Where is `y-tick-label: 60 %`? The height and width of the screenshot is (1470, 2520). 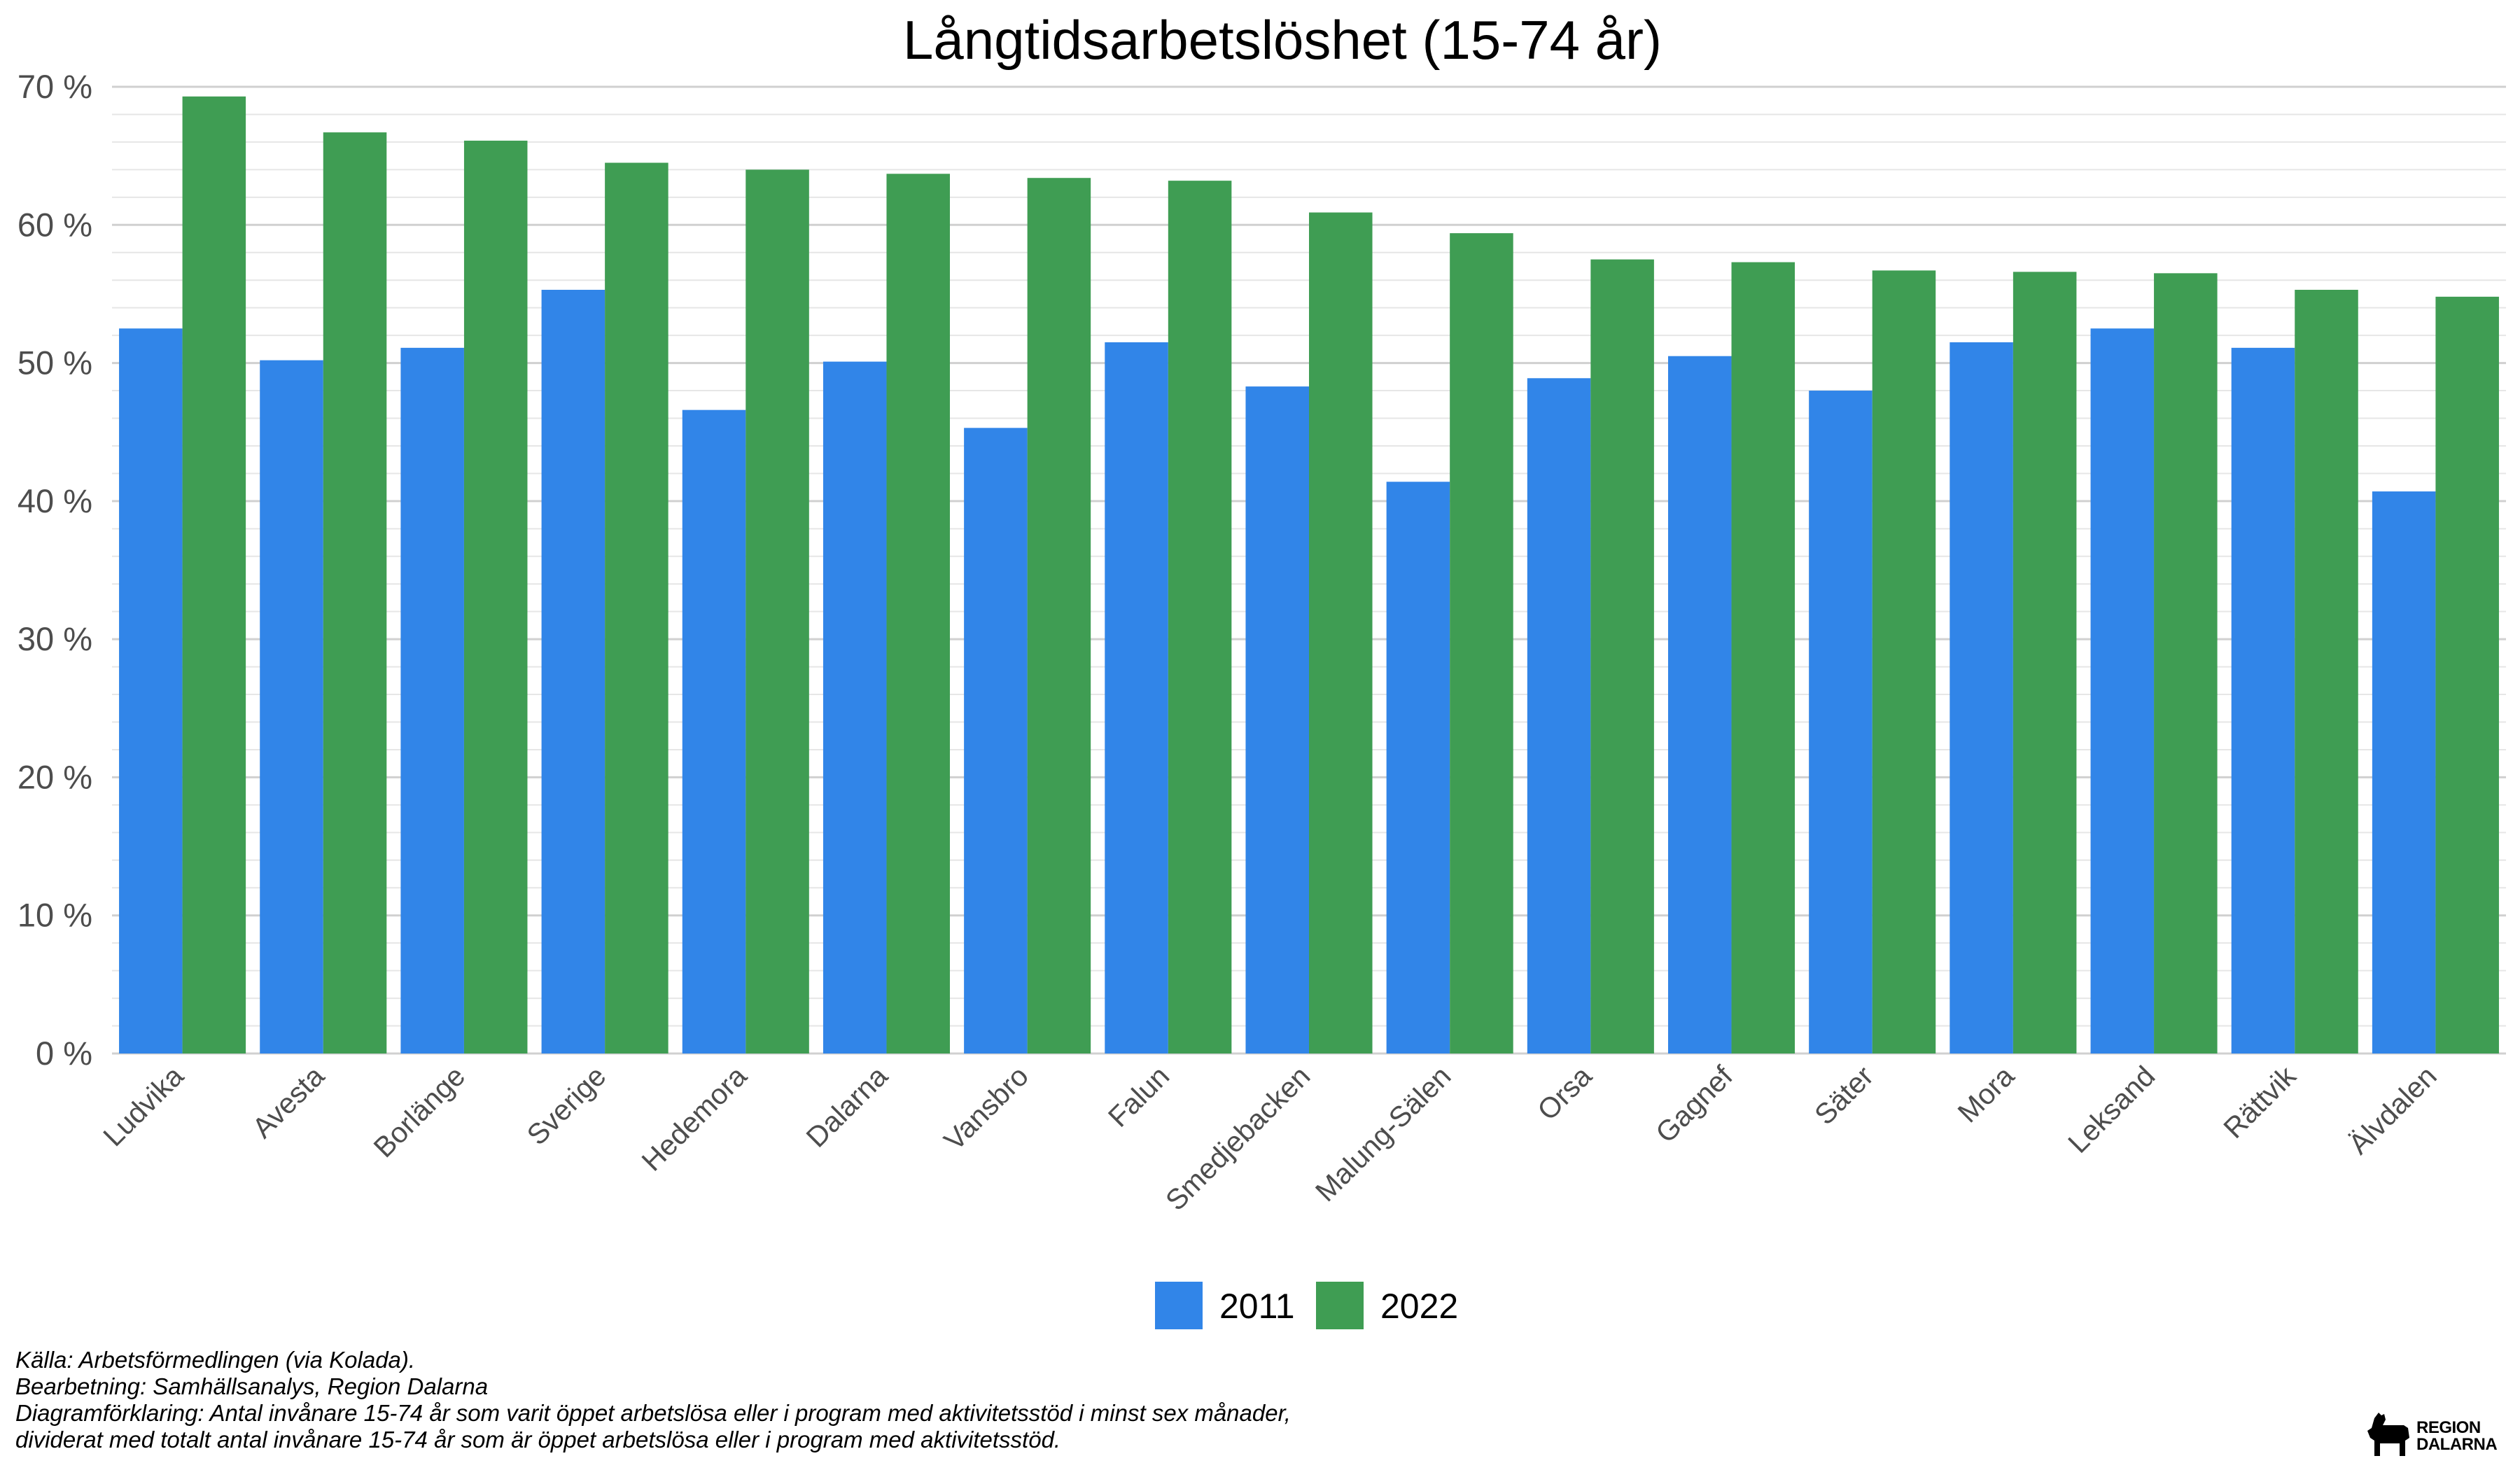 y-tick-label: 60 % is located at coordinates (55, 224).